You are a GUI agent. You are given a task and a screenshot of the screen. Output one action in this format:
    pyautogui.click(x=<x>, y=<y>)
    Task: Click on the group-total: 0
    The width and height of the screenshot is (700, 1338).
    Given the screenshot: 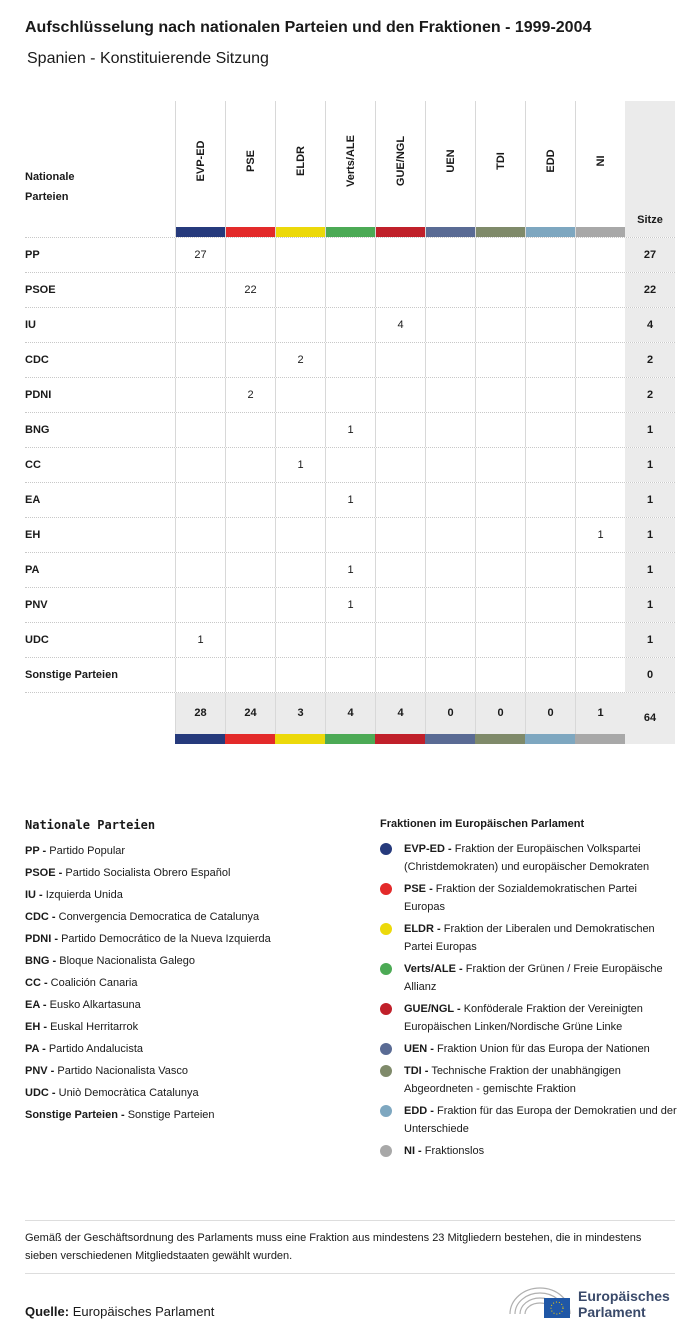 What is the action you would take?
    pyautogui.click(x=550, y=713)
    